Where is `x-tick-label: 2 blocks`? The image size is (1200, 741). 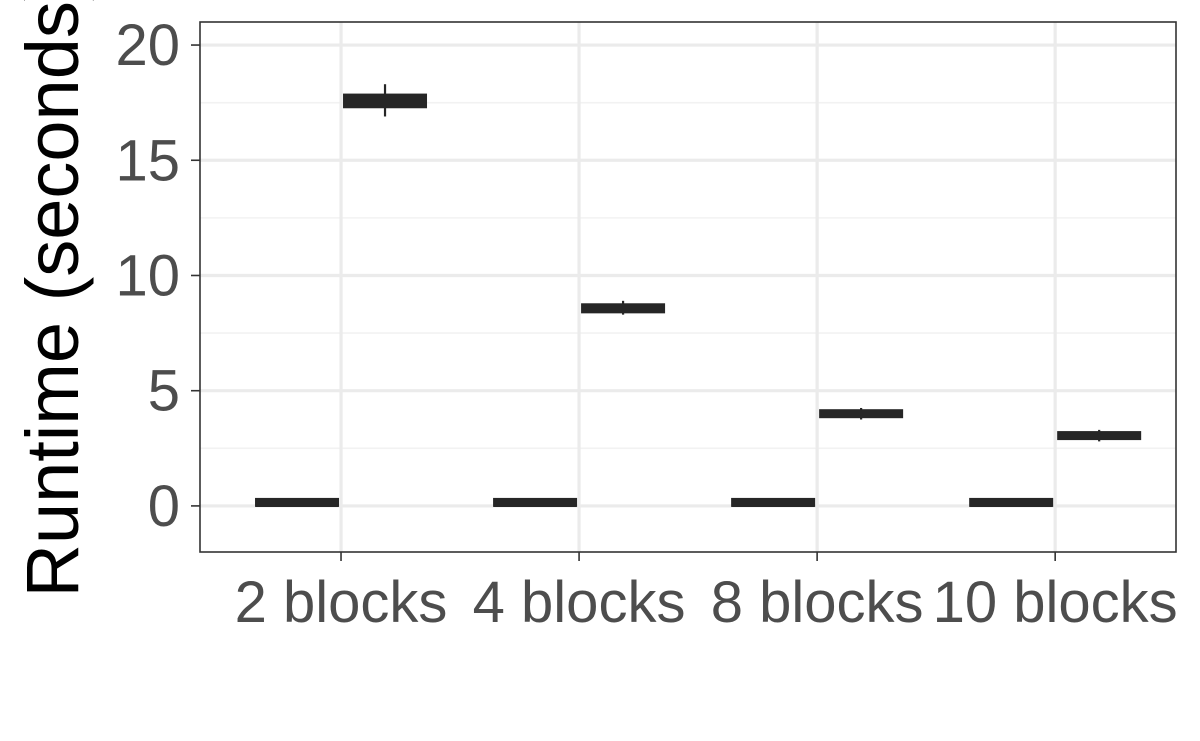 x-tick-label: 2 blocks is located at coordinates (341, 602).